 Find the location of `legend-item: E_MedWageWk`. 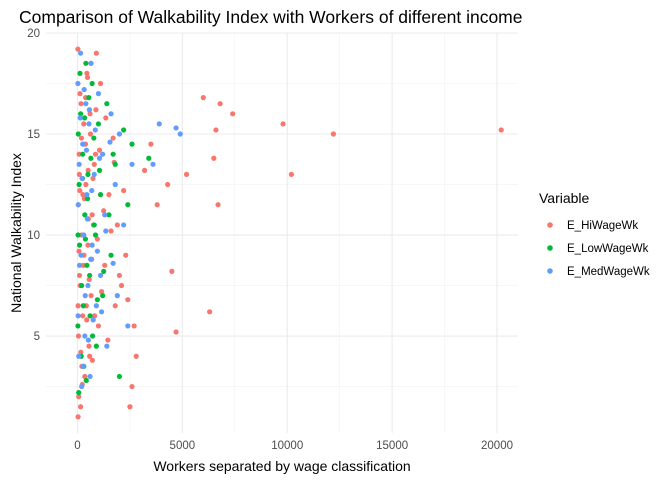

legend-item: E_MedWageWk is located at coordinates (598, 272).